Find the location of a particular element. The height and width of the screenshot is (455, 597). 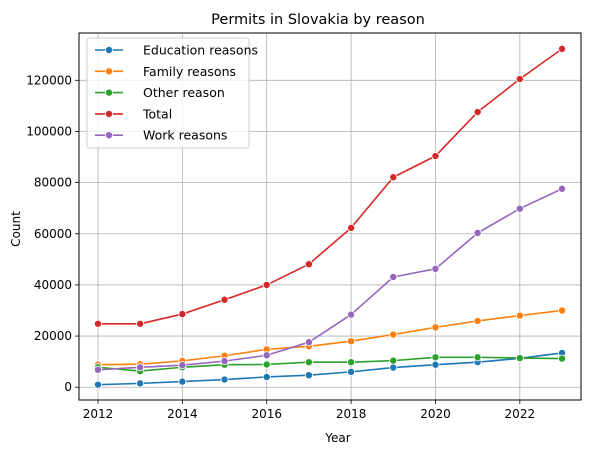

legend-label: Family reasons is located at coordinates (189, 71).